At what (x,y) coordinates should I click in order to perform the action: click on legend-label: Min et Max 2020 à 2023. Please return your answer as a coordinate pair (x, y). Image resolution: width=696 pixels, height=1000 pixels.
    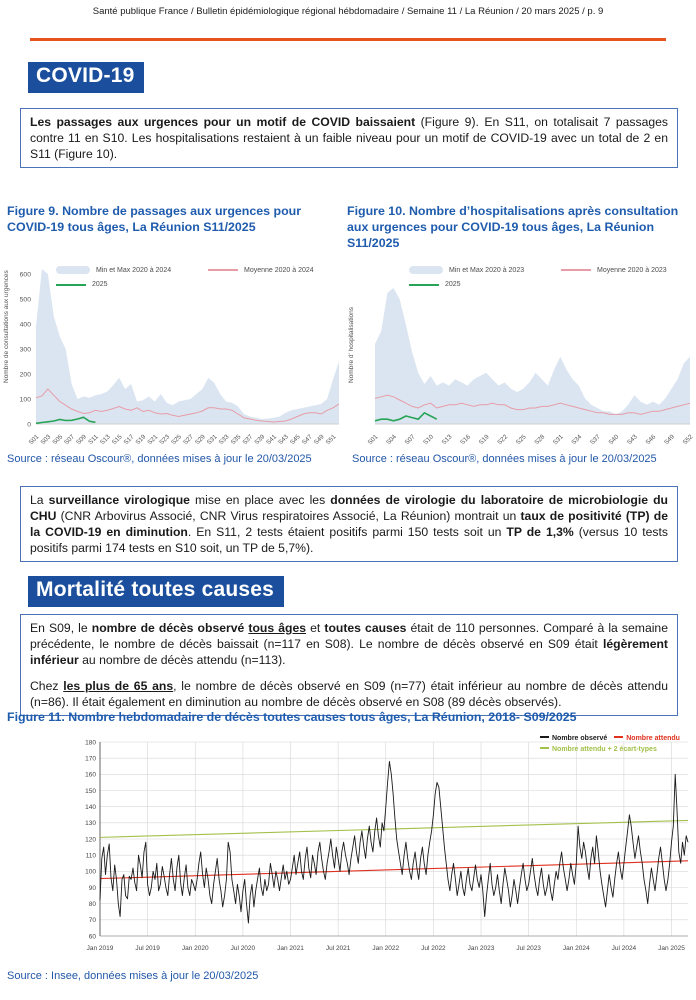
    Looking at the image, I should click on (487, 270).